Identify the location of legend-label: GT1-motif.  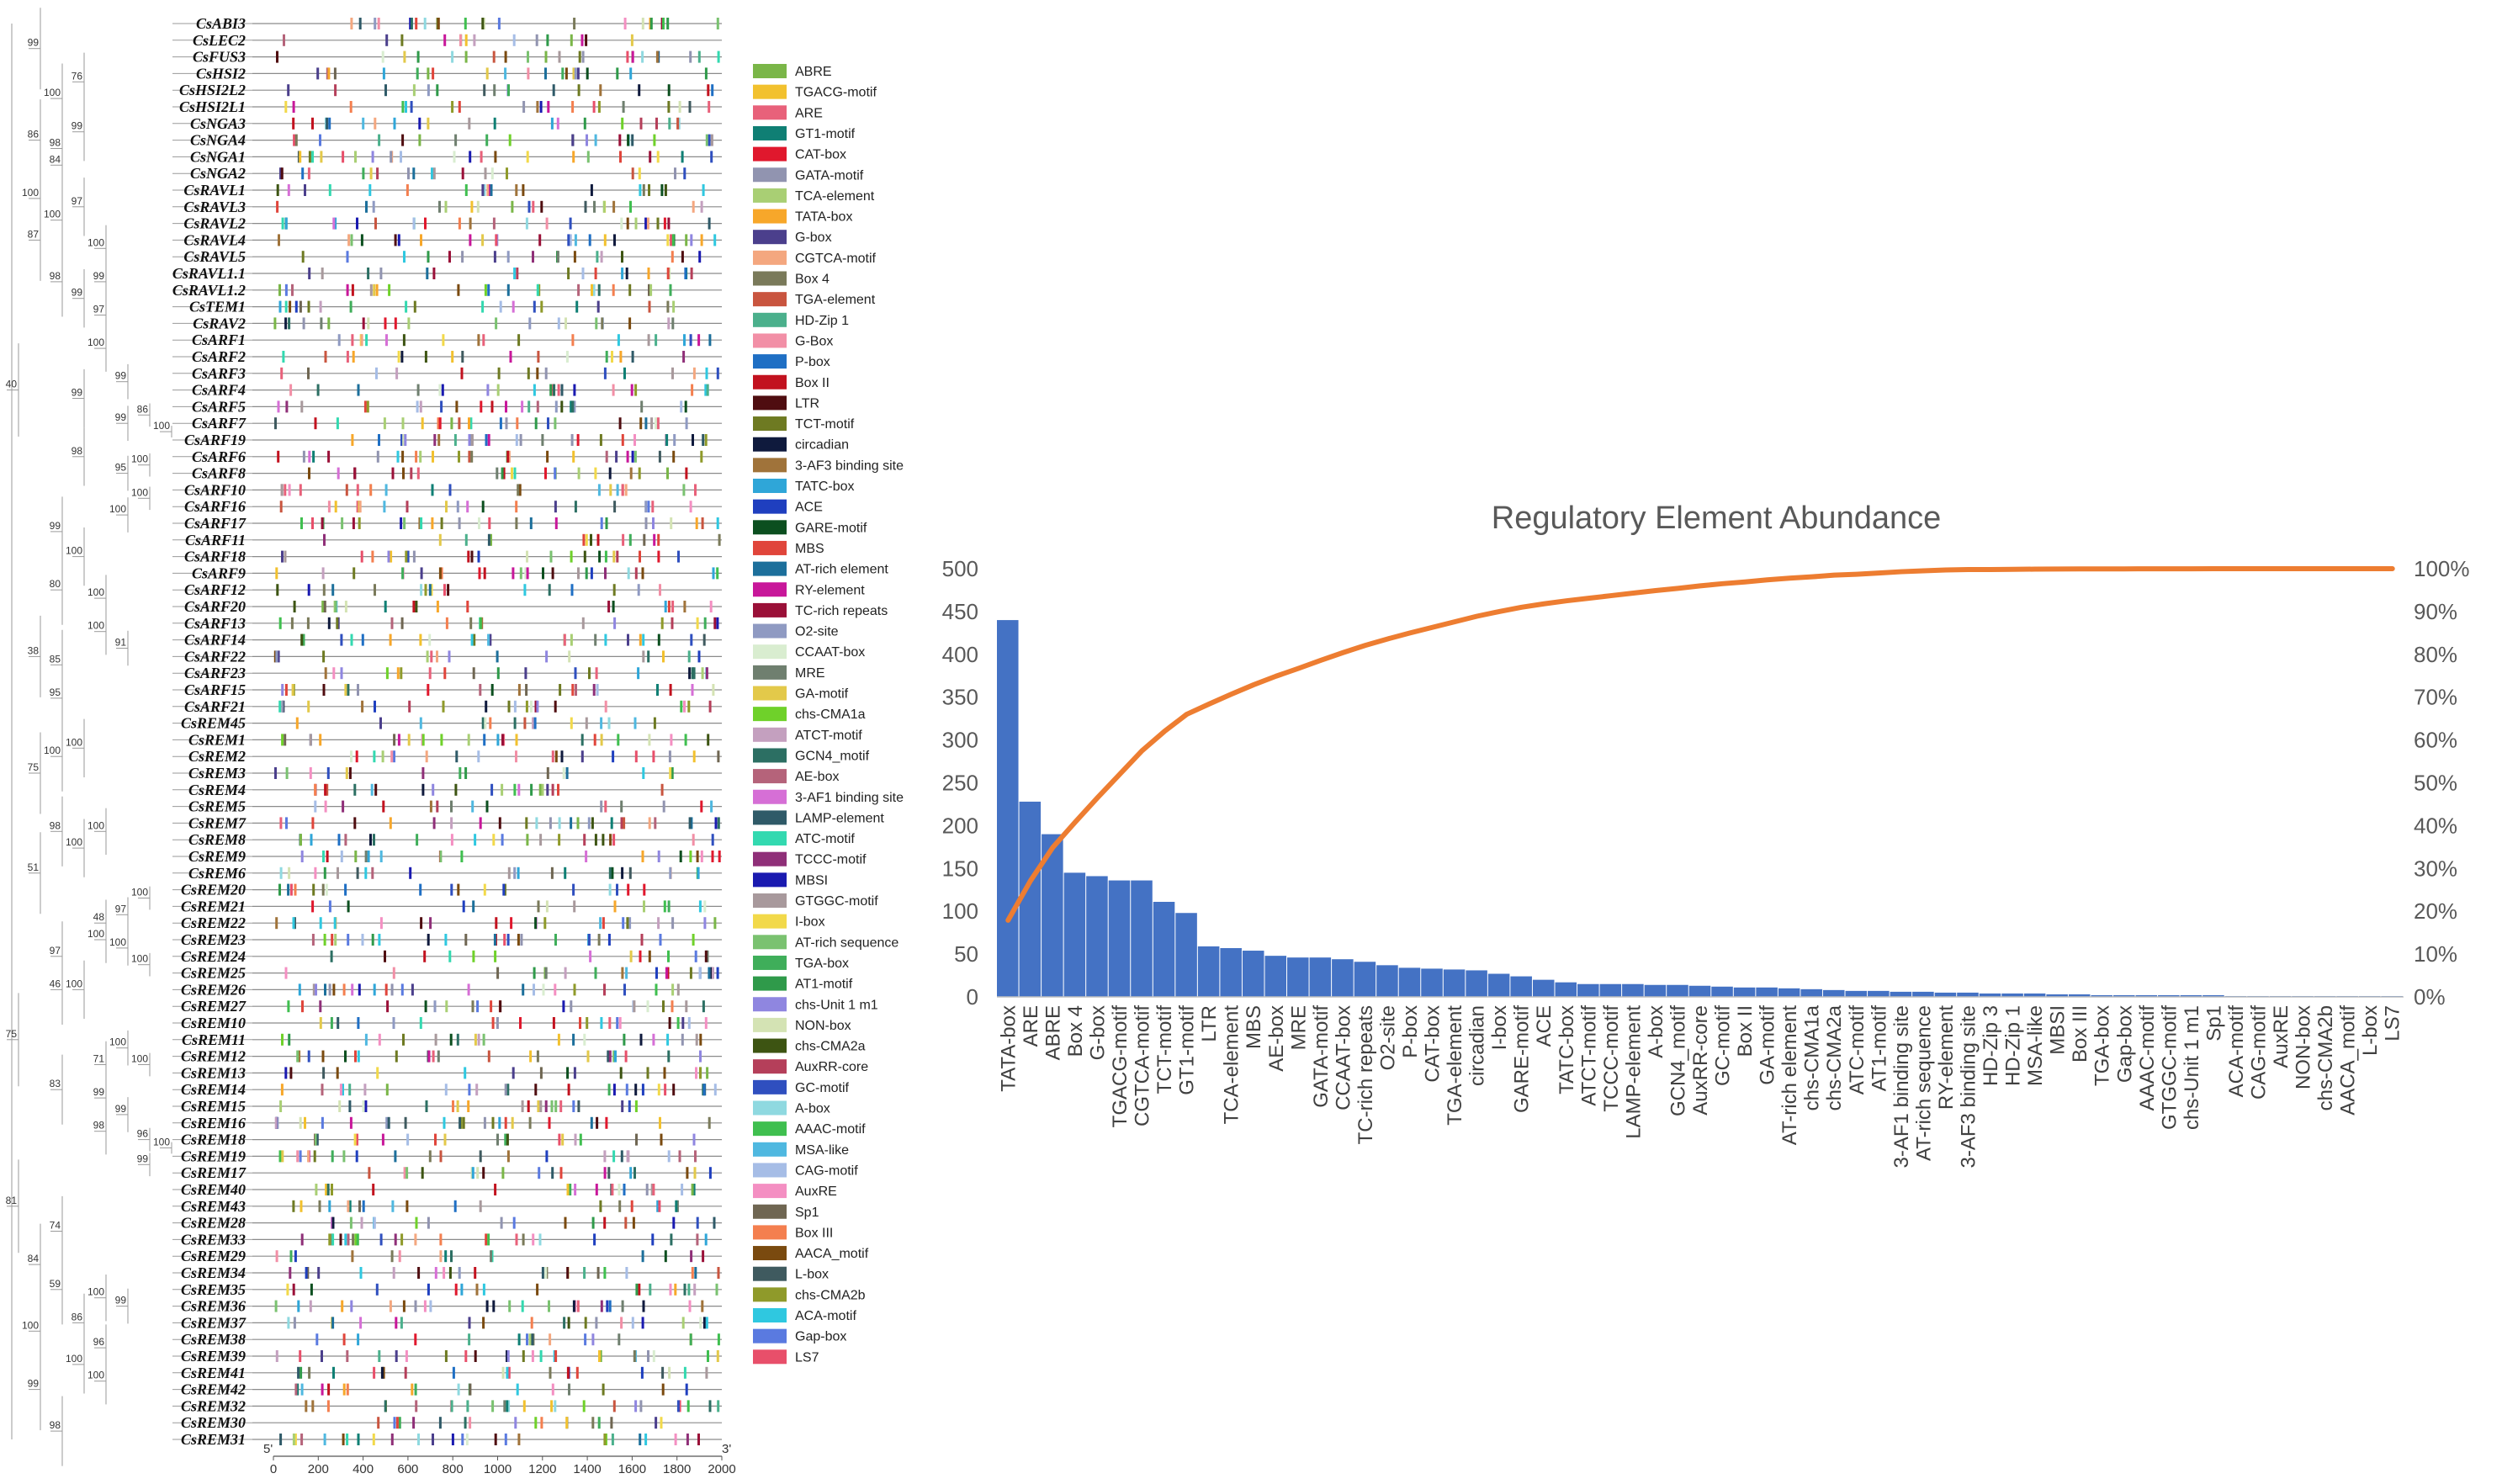
(825, 134).